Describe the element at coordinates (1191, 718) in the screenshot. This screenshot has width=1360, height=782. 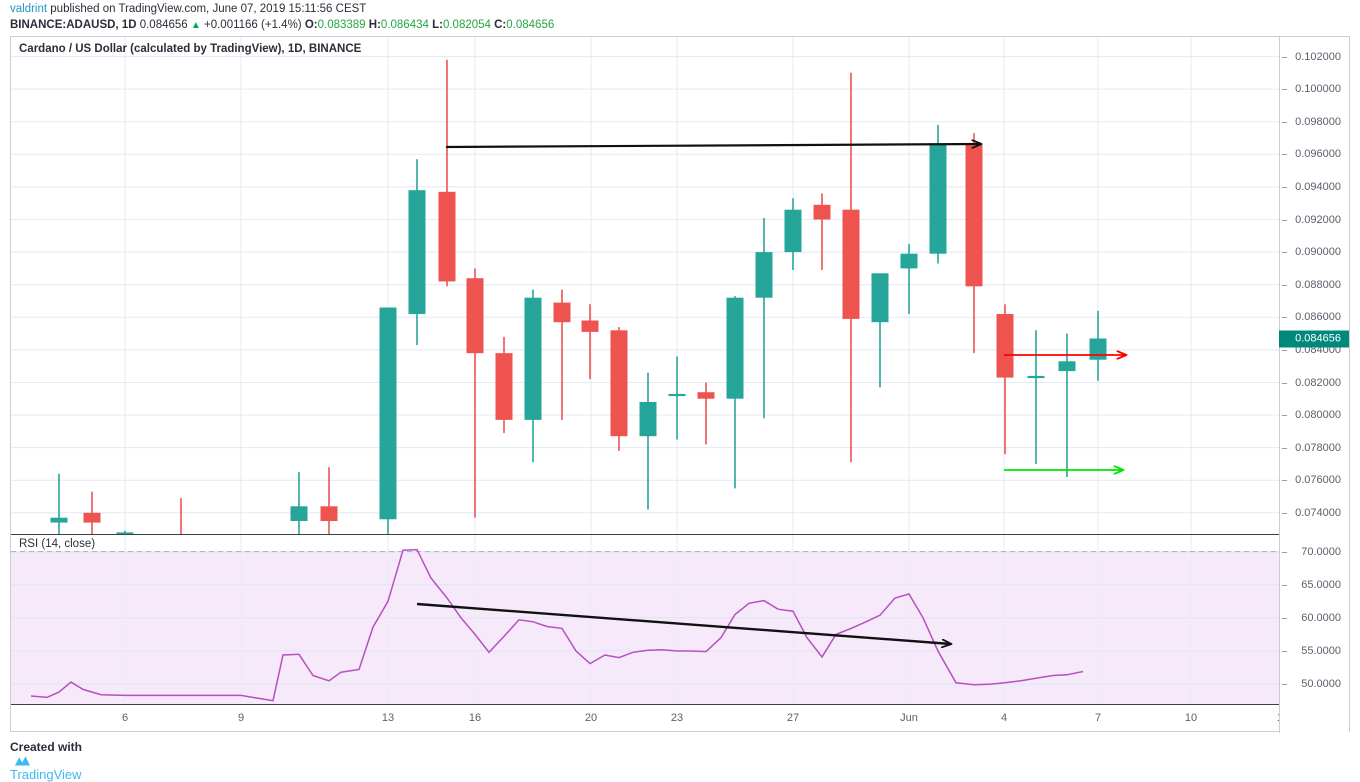
I see `time-axis-label: 10` at that location.